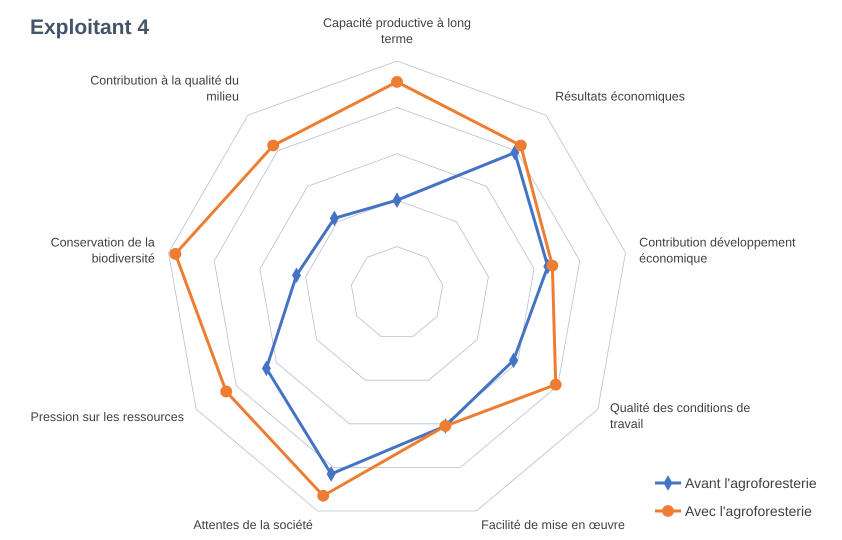 This screenshot has height=540, width=842. Describe the element at coordinates (553, 525) in the screenshot. I see `spoke-label: Facilité de mise en œuvre` at that location.